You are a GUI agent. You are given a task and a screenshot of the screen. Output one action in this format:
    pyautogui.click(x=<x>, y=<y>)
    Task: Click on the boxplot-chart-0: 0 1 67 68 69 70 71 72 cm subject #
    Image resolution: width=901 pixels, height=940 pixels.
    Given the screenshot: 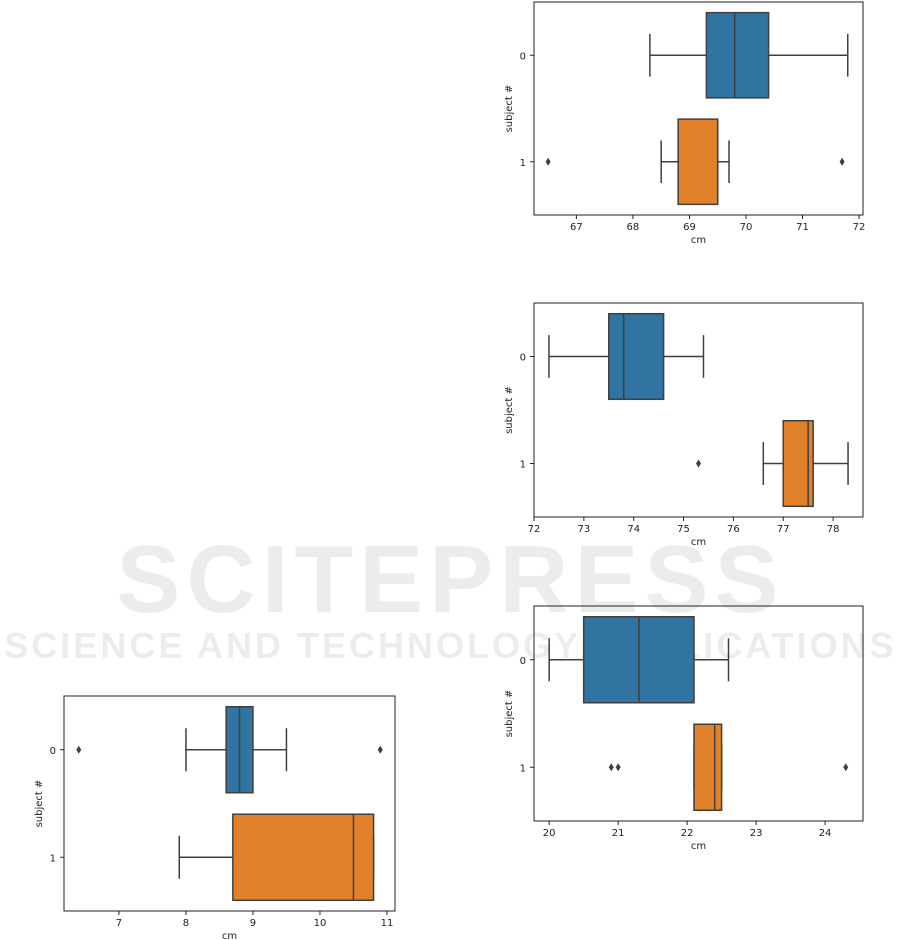 What is the action you would take?
    pyautogui.click(x=685, y=123)
    